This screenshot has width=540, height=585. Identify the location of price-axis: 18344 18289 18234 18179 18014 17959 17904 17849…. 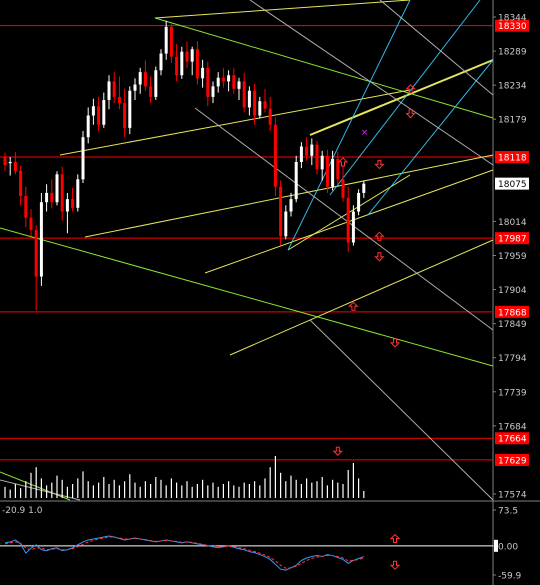
(511, 257).